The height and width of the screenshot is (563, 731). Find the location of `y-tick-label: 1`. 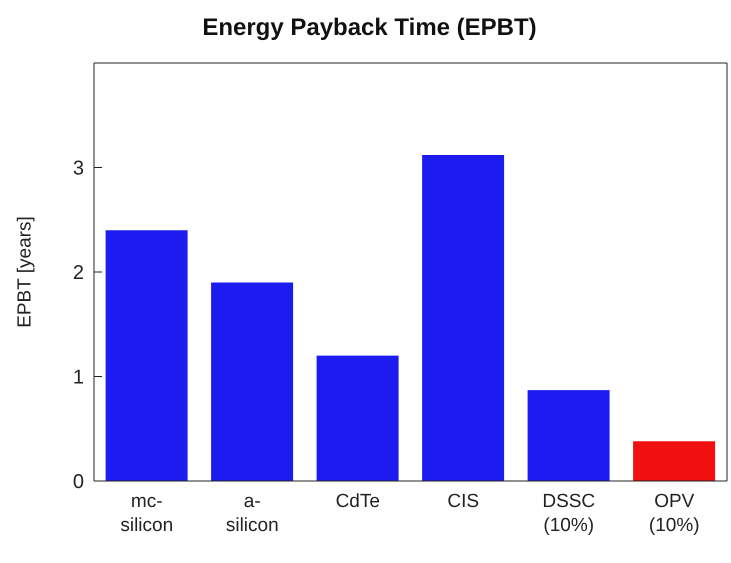

y-tick-label: 1 is located at coordinates (78, 377).